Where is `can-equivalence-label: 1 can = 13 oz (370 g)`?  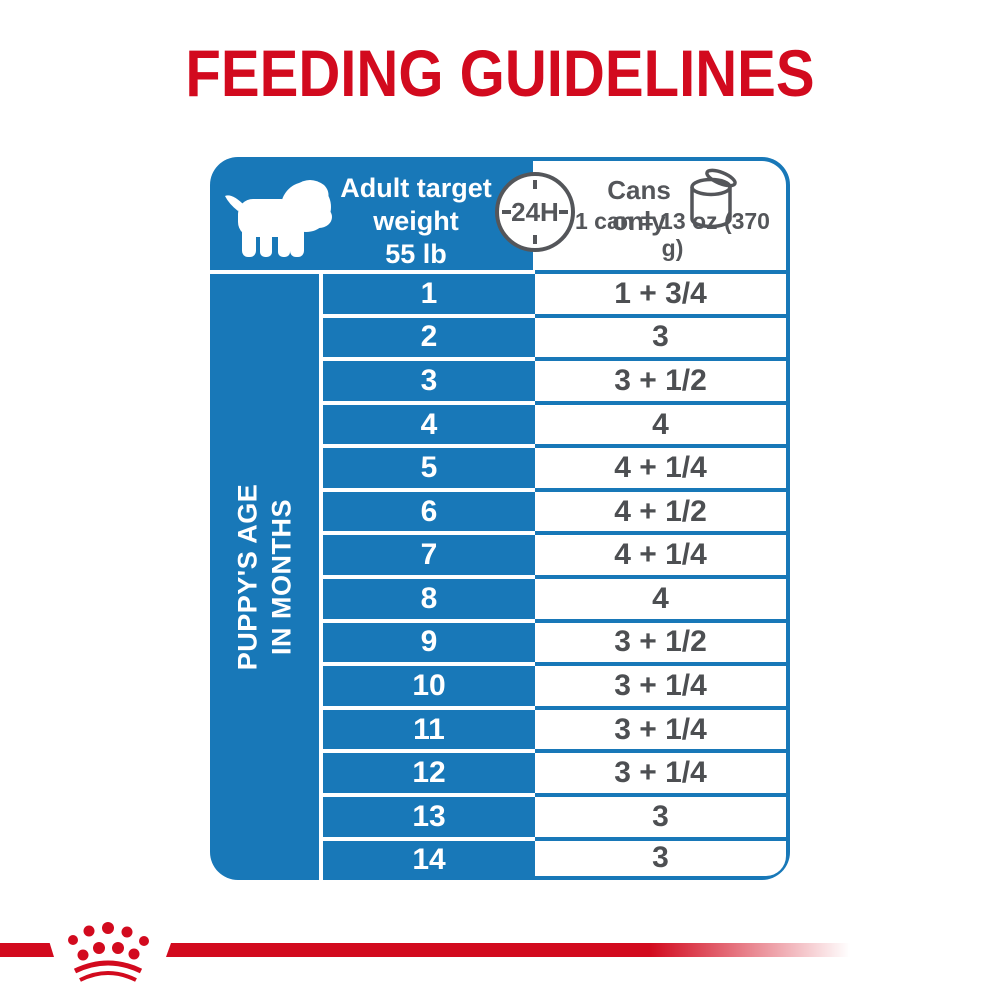 can-equivalence-label: 1 can = 13 oz (370 g) is located at coordinates (672, 234).